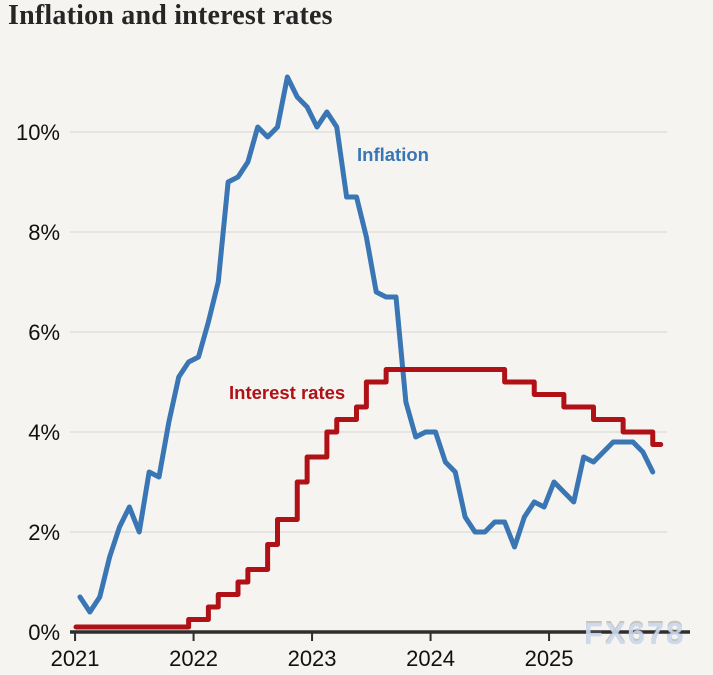 The height and width of the screenshot is (675, 713). I want to click on y-axis-tick-label: 10%, so click(38, 132).